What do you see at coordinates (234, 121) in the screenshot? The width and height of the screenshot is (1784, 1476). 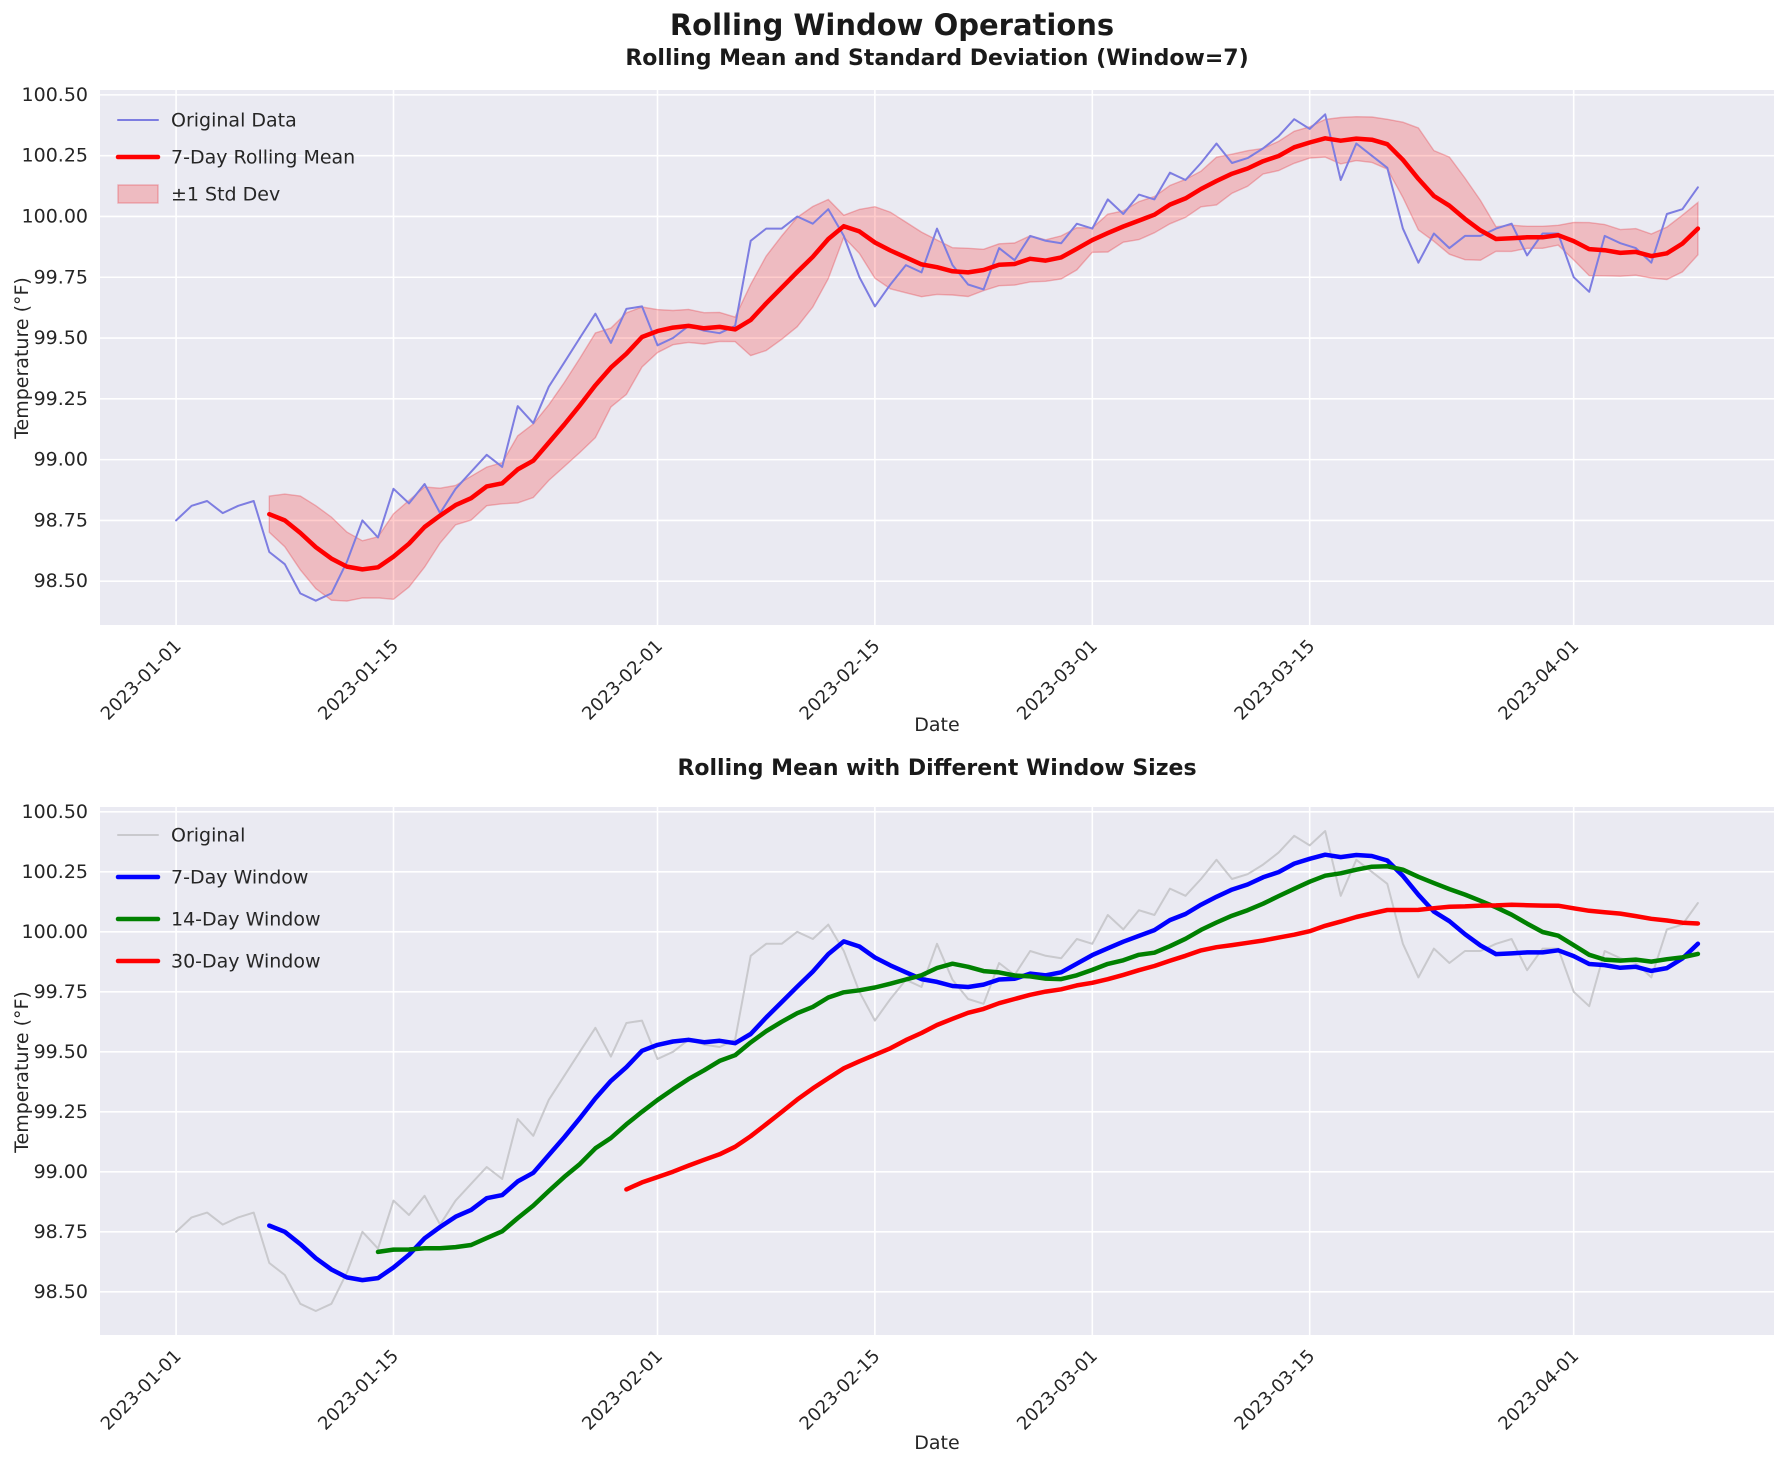 I see `legend-label: Original Data` at bounding box center [234, 121].